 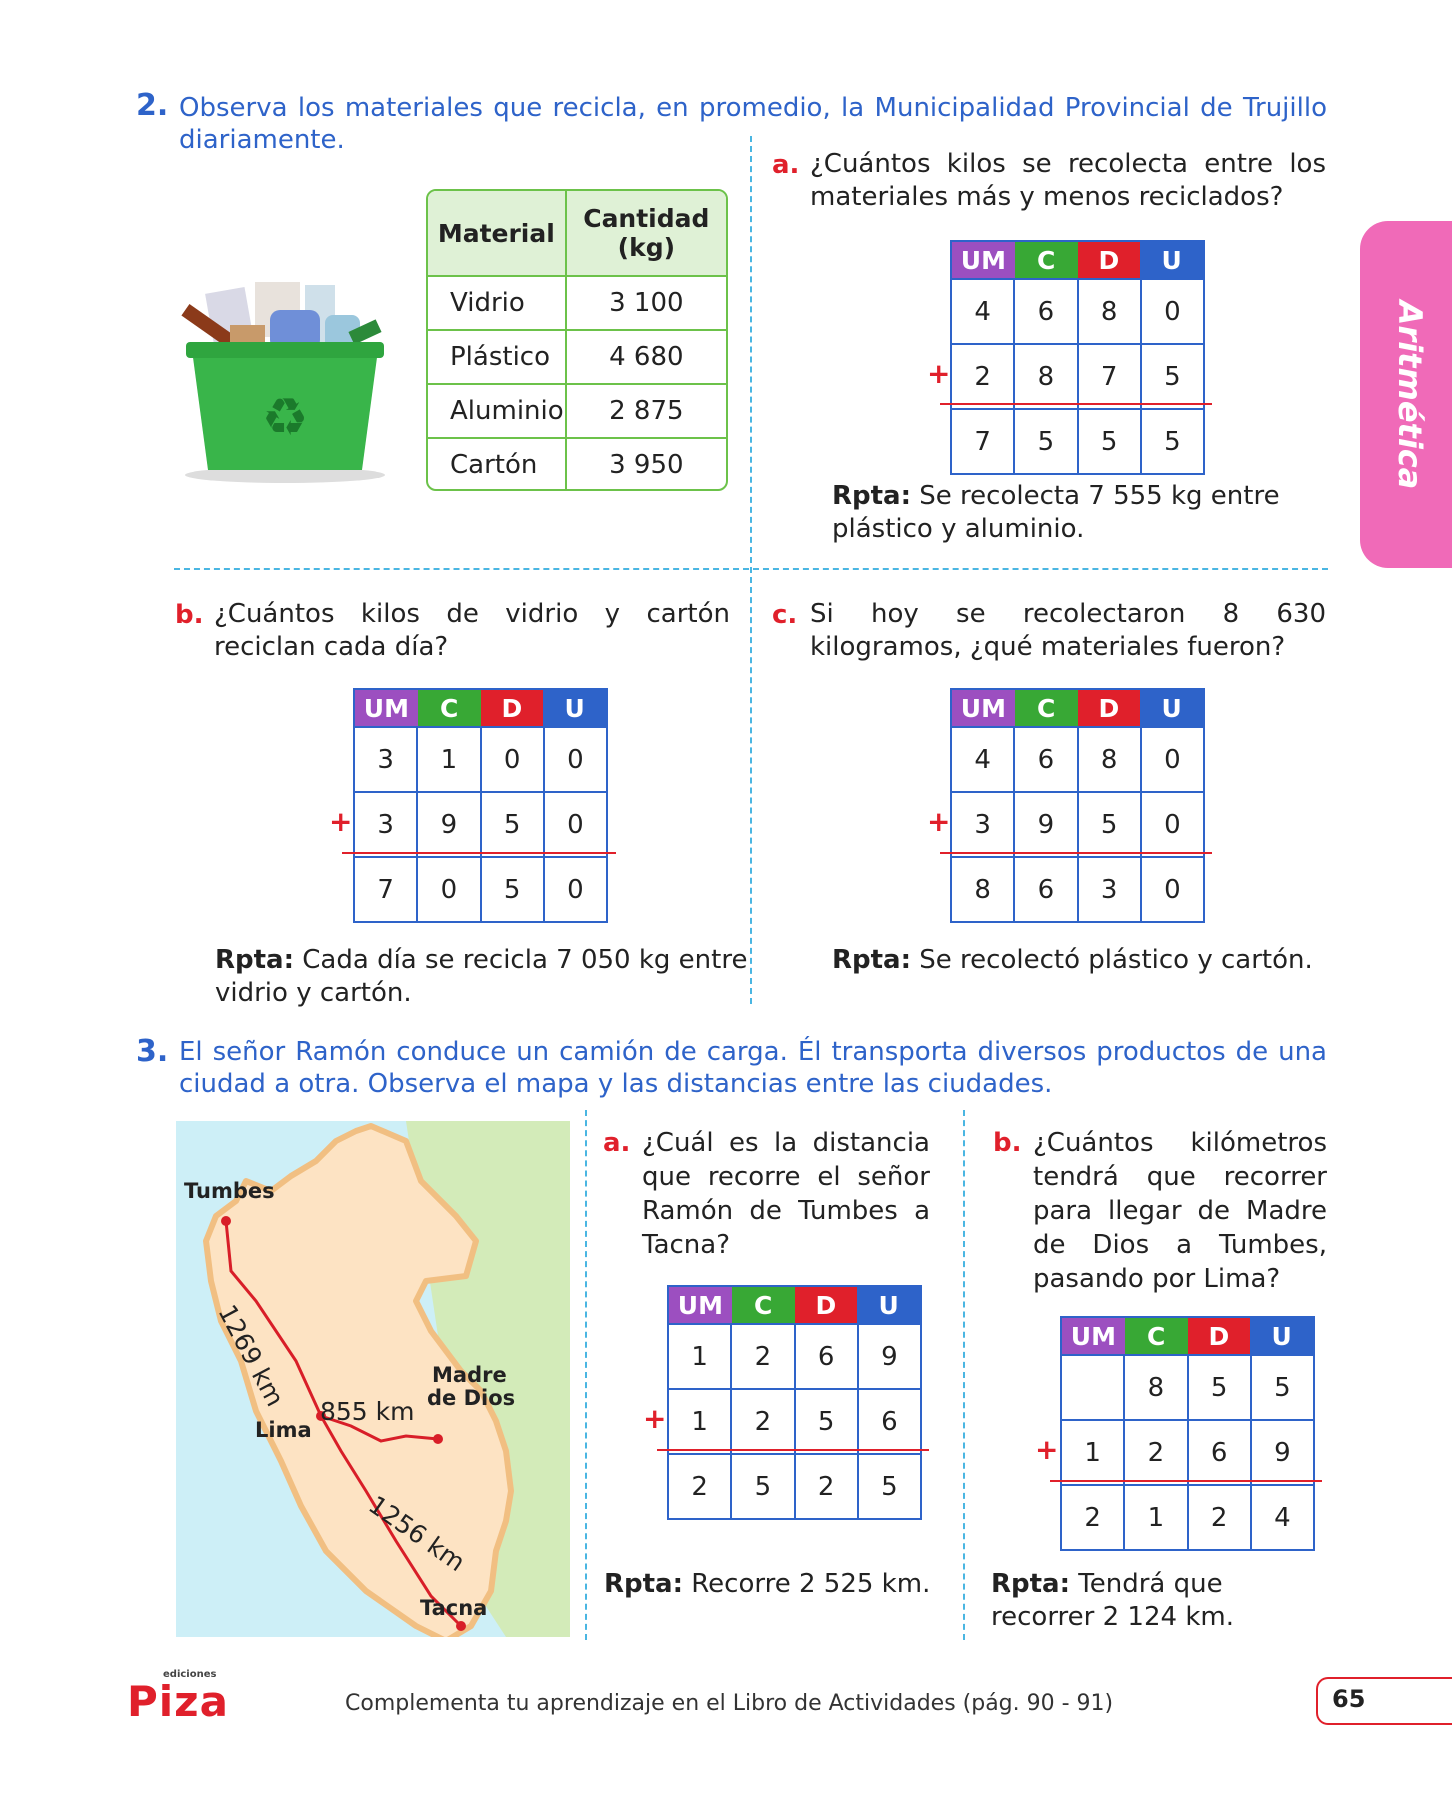 I want to click on table-cell: 4 680, so click(x=645, y=357).